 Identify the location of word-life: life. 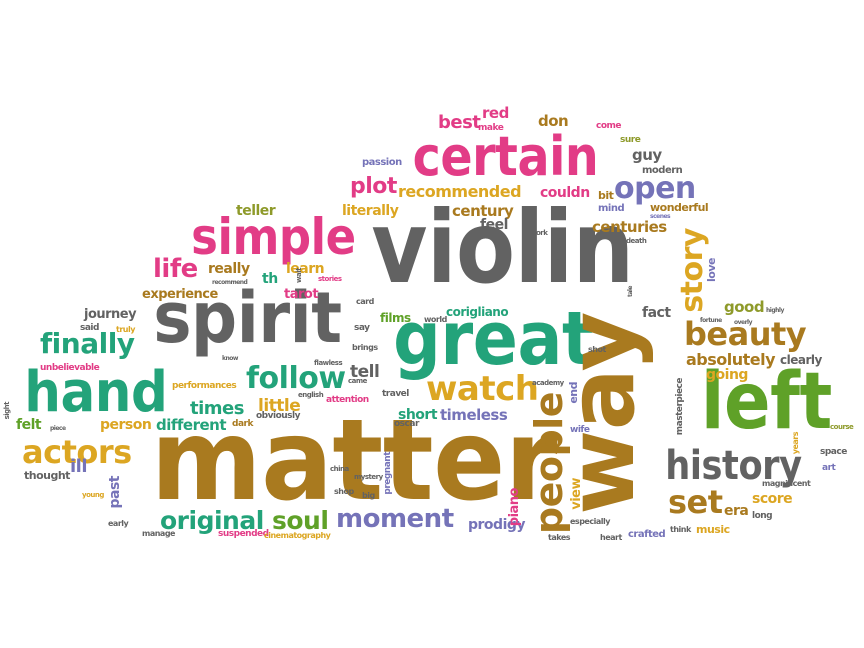
(175, 269).